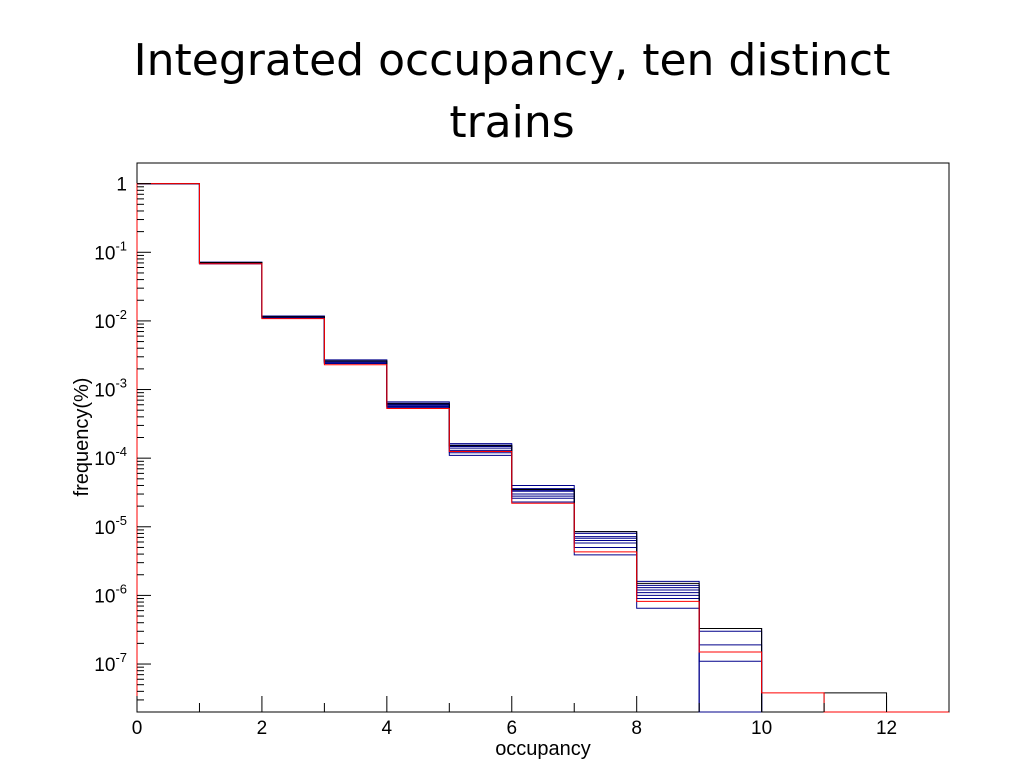 The image size is (1024, 768). Describe the element at coordinates (262, 728) in the screenshot. I see `x-tick-label: 2` at that location.